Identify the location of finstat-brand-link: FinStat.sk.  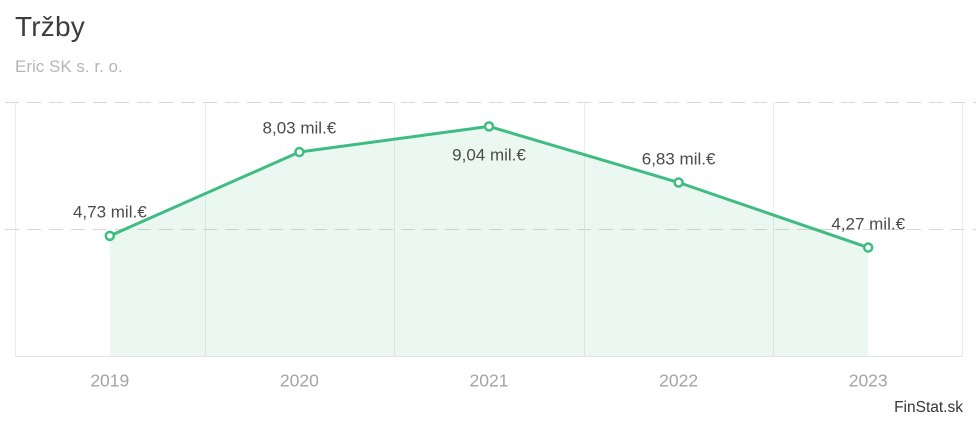
(928, 407).